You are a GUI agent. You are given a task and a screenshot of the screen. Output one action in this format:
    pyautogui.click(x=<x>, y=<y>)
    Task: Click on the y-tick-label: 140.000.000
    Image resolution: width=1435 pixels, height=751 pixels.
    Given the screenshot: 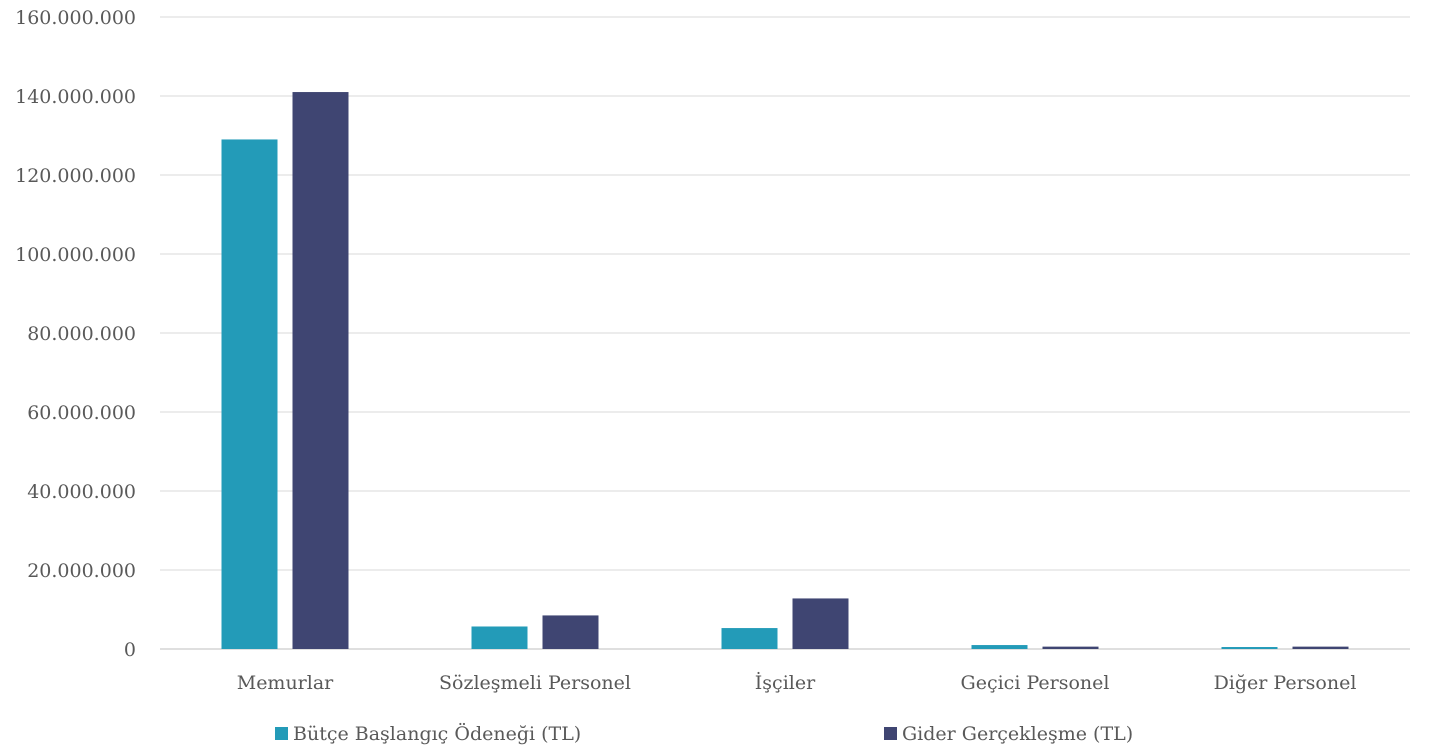 What is the action you would take?
    pyautogui.click(x=75, y=97)
    